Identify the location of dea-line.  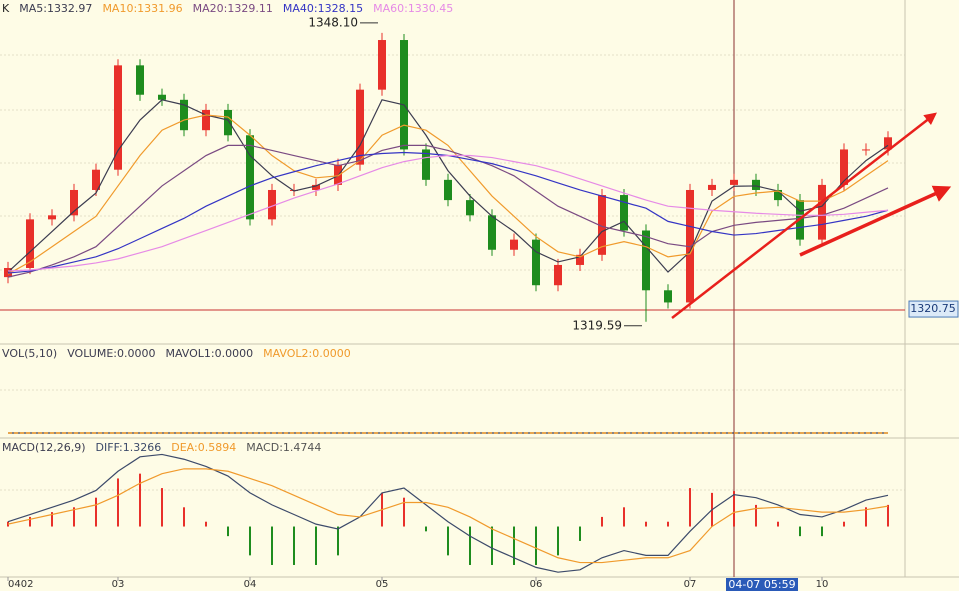
(448, 516).